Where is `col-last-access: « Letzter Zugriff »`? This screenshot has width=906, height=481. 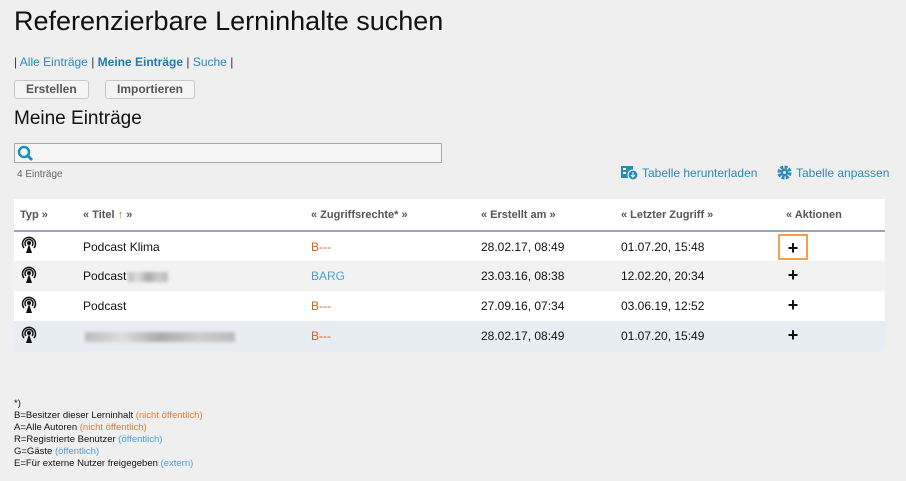 col-last-access: « Letzter Zugriff » is located at coordinates (697, 215).